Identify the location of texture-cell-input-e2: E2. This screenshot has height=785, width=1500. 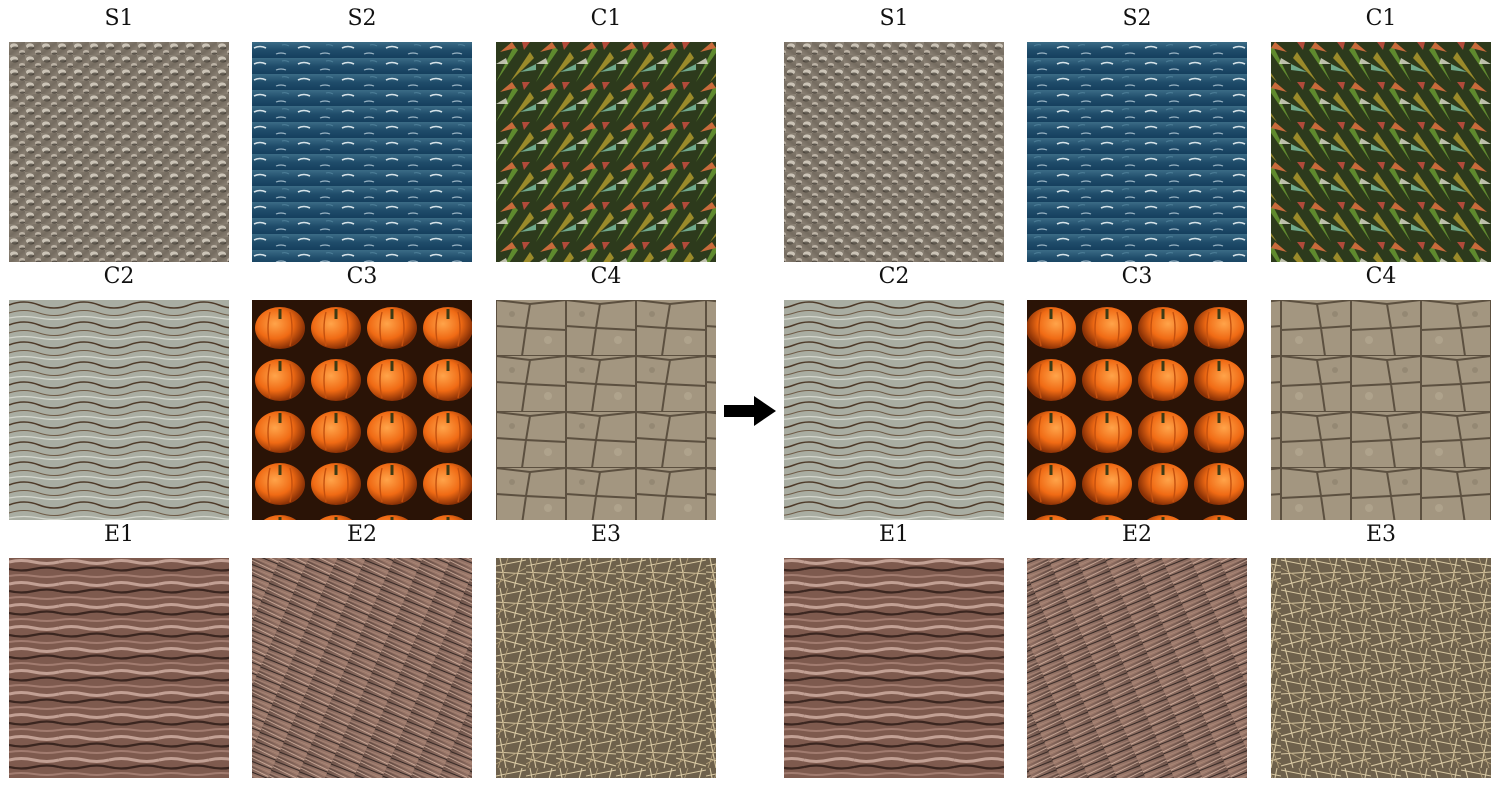
(362, 647).